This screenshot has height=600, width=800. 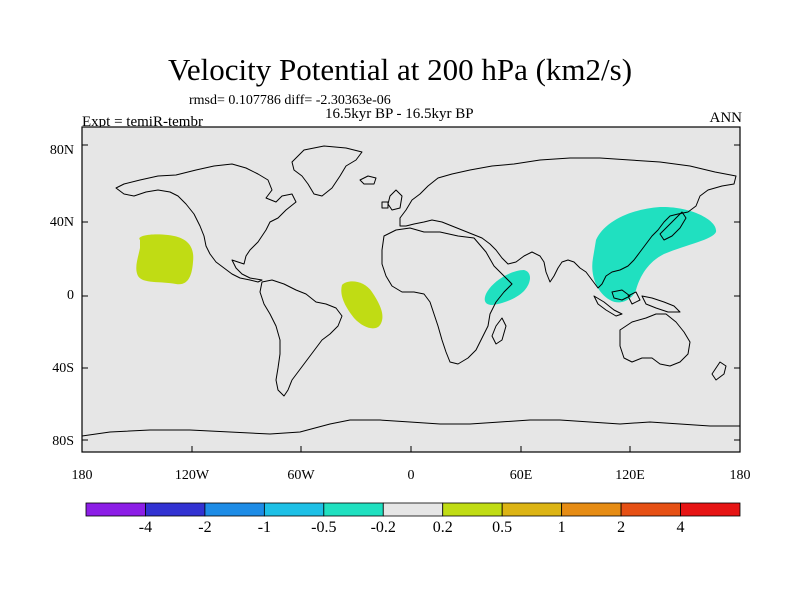 I want to click on x-tick-label-180e: 180, so click(x=740, y=475).